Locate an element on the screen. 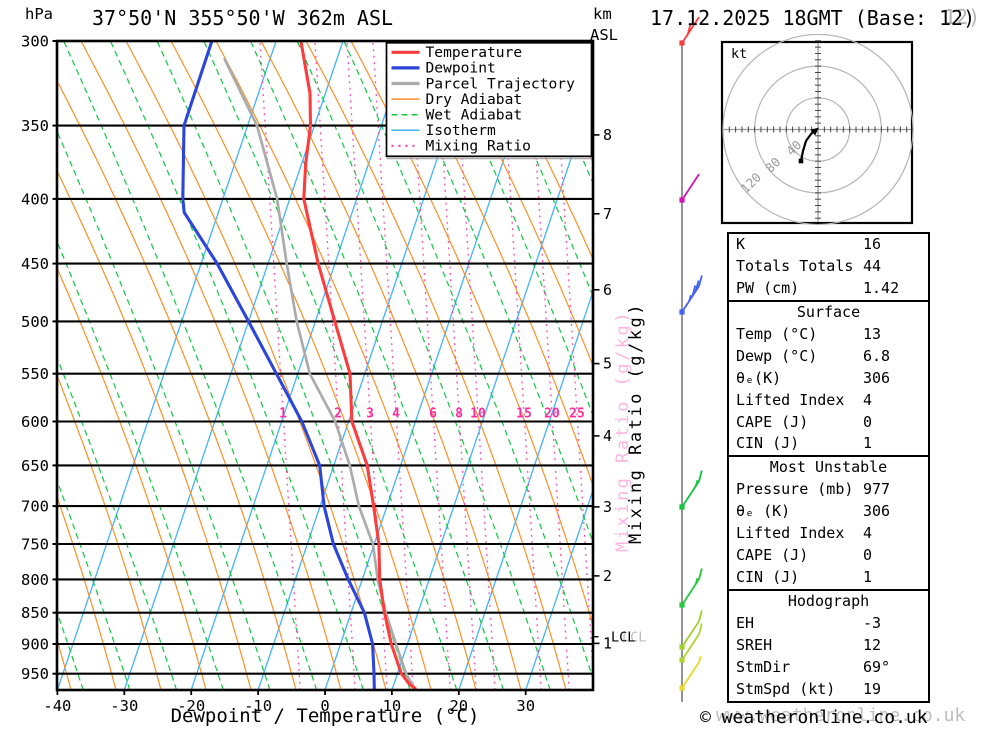  svg-text: 15 is located at coordinates (524, 414).